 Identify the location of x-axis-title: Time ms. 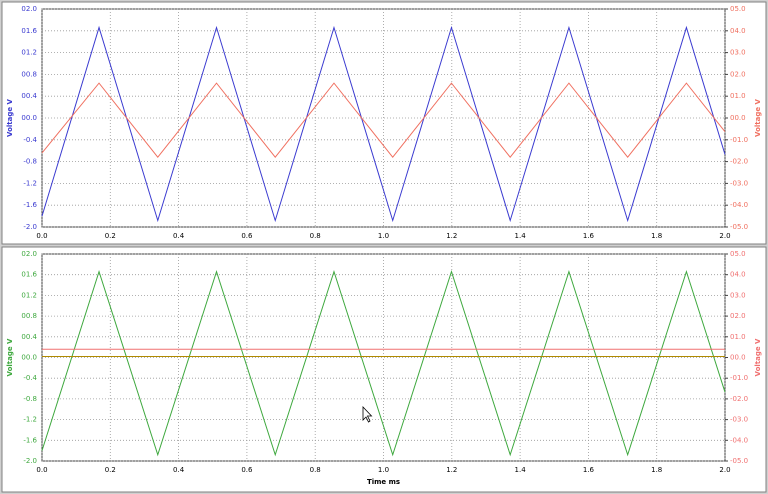
(383, 482).